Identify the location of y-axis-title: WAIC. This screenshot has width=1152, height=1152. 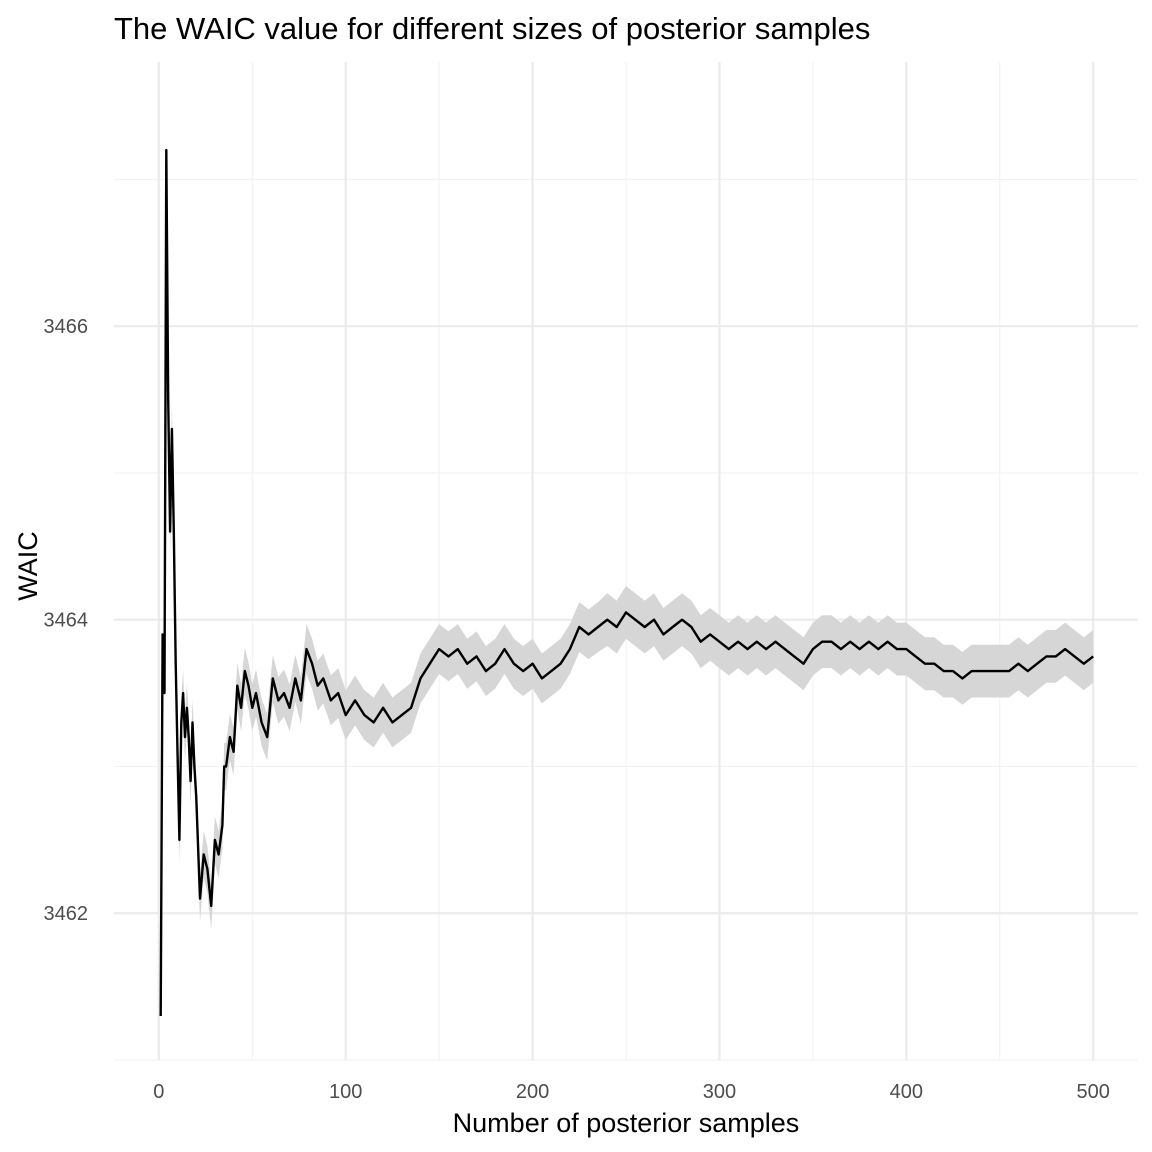
(28, 566).